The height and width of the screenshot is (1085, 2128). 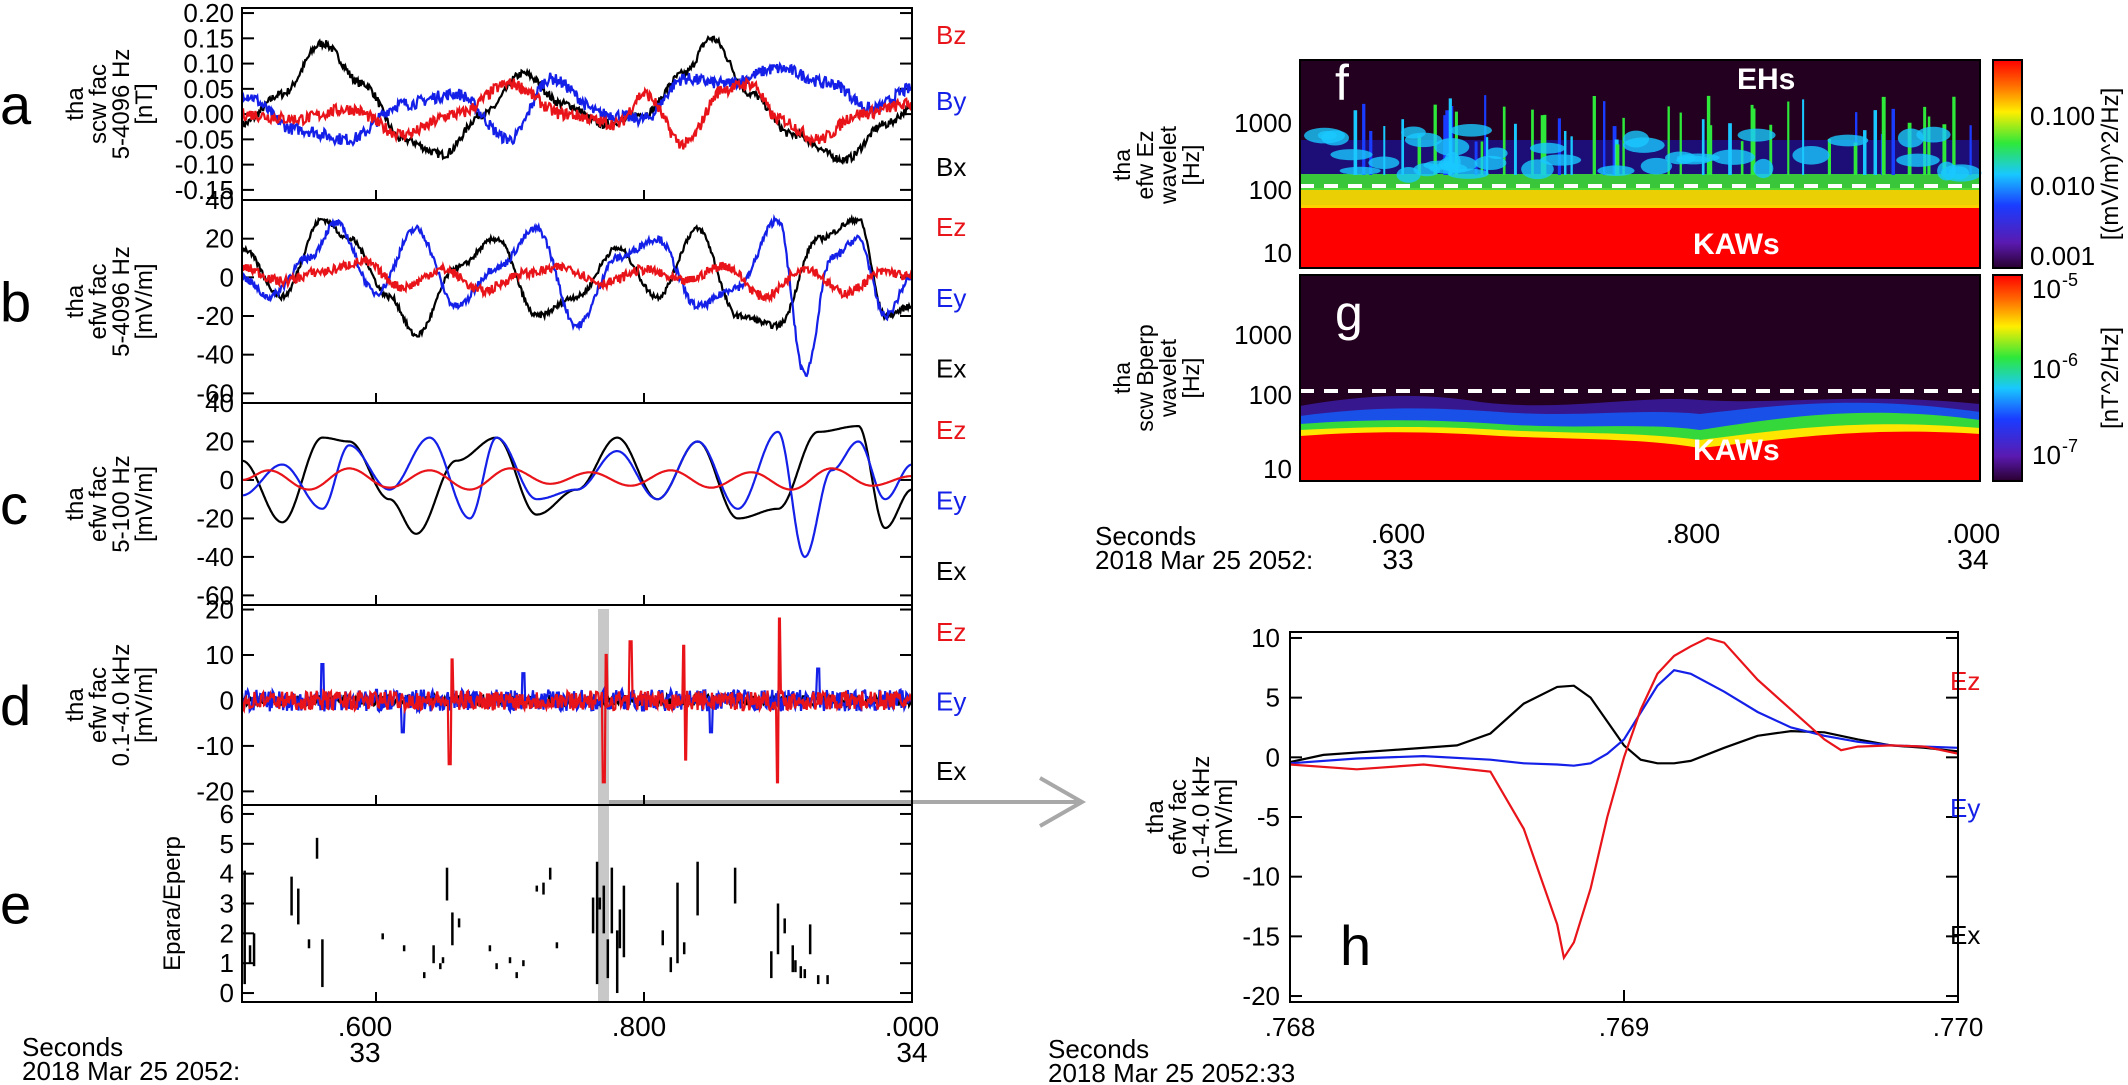 I want to click on panel-d-ylabel: efw fac, so click(x=98, y=705).